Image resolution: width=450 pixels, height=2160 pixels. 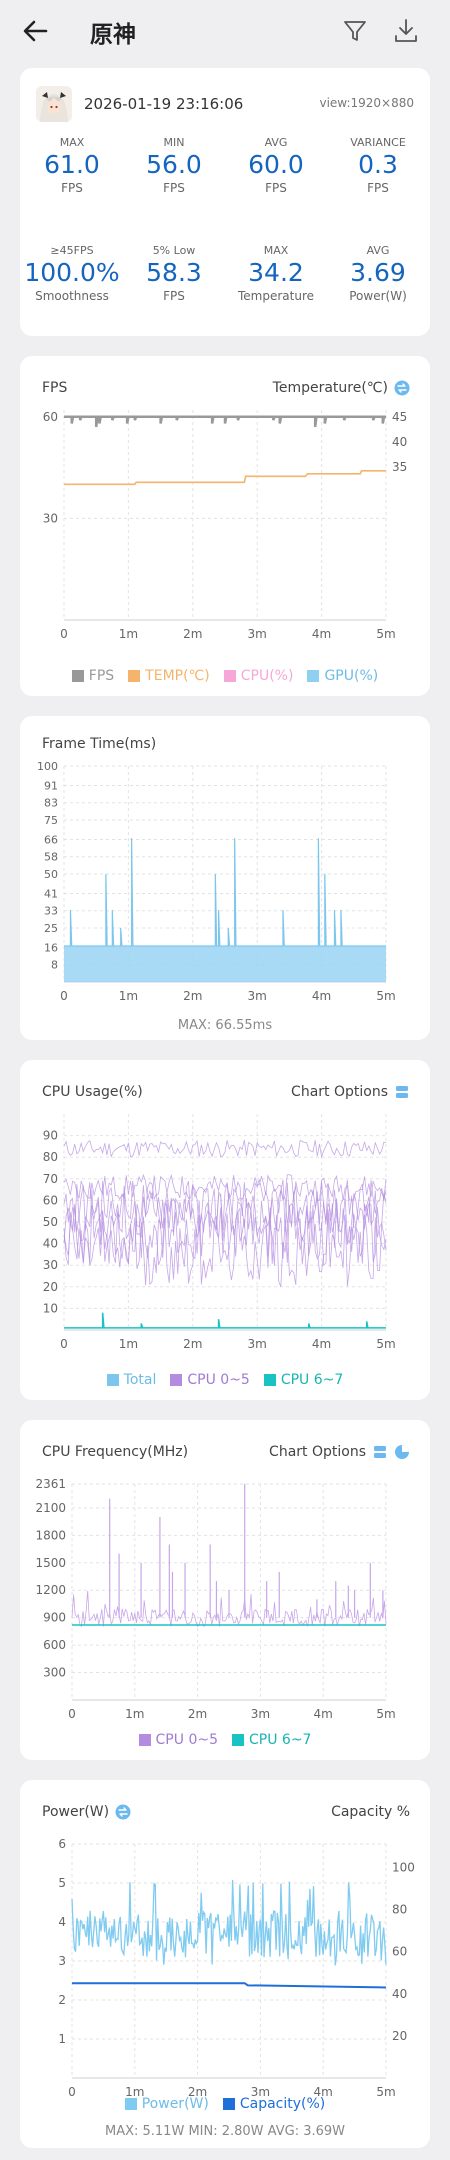 What do you see at coordinates (229, 1922) in the screenshot?
I see `power-series-line` at bounding box center [229, 1922].